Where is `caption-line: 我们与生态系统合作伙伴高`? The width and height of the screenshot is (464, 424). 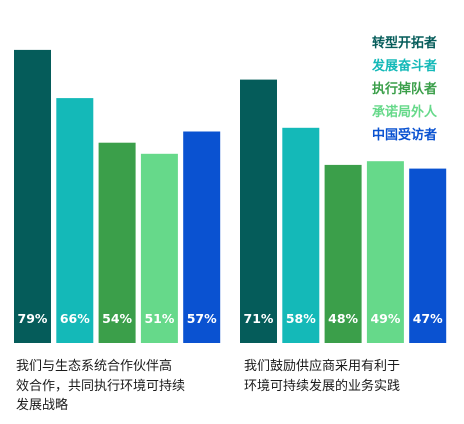
caption-line: 我们与生态系统合作伙伴高 is located at coordinates (94, 366).